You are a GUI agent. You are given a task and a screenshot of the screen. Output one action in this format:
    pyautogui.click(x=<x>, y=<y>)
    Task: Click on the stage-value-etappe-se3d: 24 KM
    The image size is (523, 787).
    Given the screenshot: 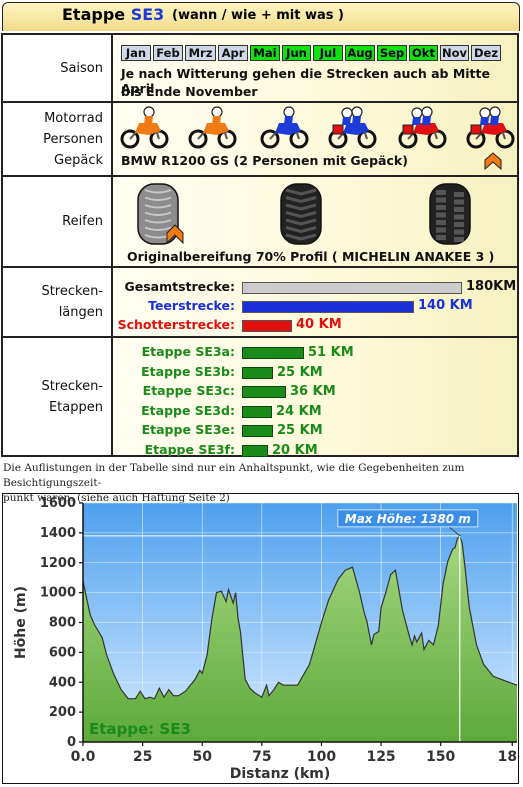 What is the action you would take?
    pyautogui.click(x=299, y=411)
    